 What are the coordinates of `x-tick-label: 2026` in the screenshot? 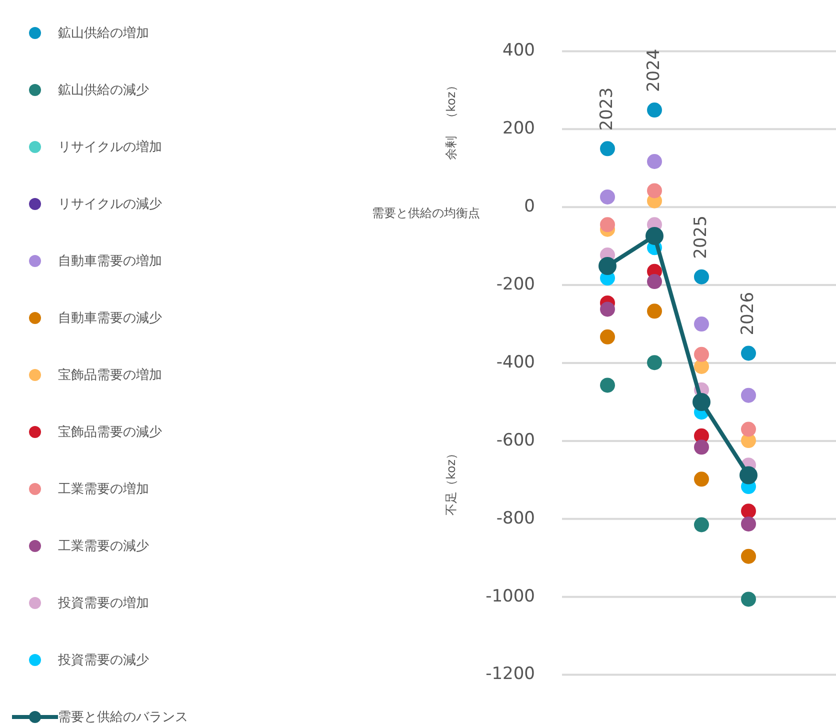 It's located at (748, 314).